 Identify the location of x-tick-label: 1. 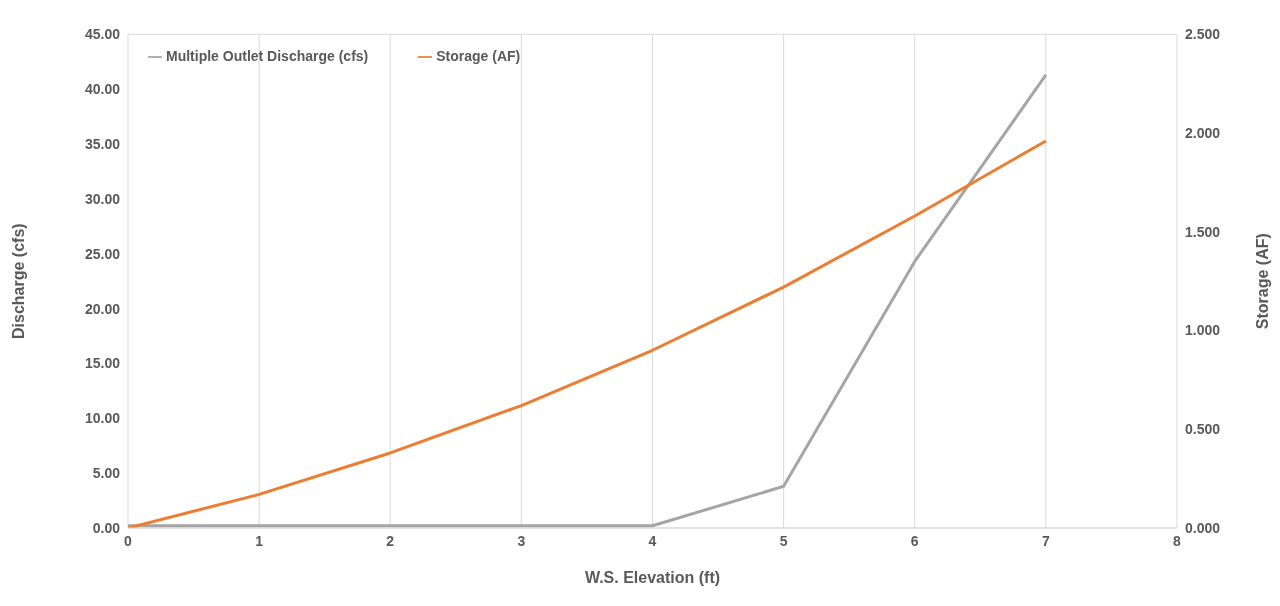
(259, 540).